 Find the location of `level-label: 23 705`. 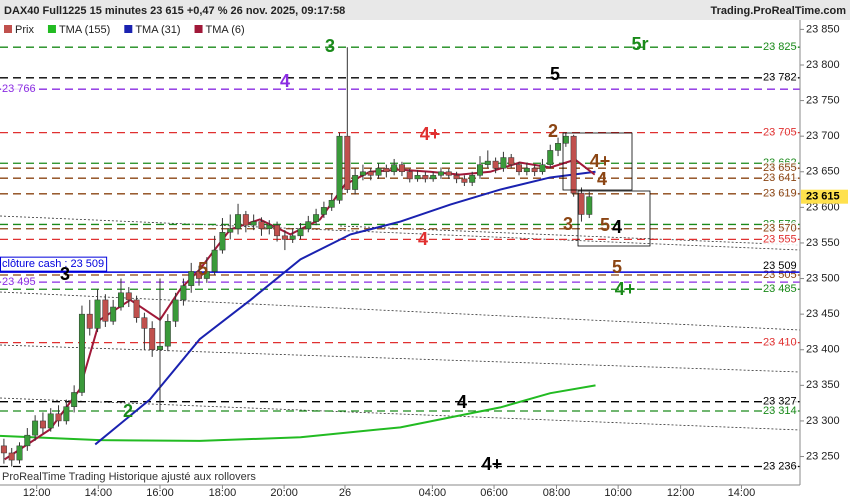

level-label: 23 705 is located at coordinates (780, 133).